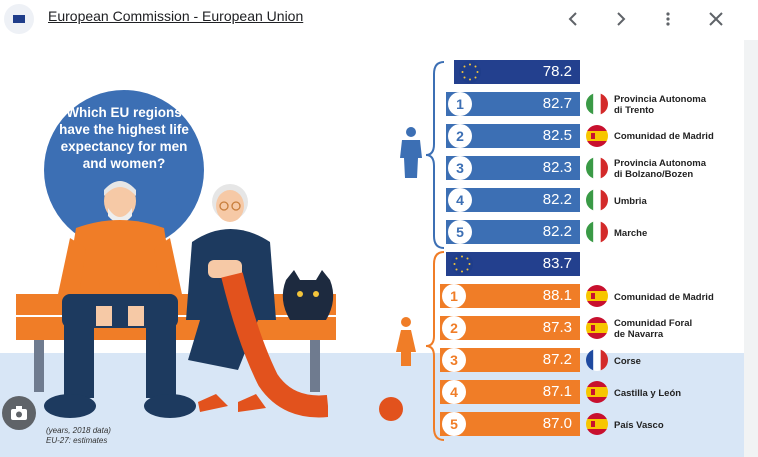 This screenshot has height=457, width=758. I want to click on more-options-button, so click(668, 19).